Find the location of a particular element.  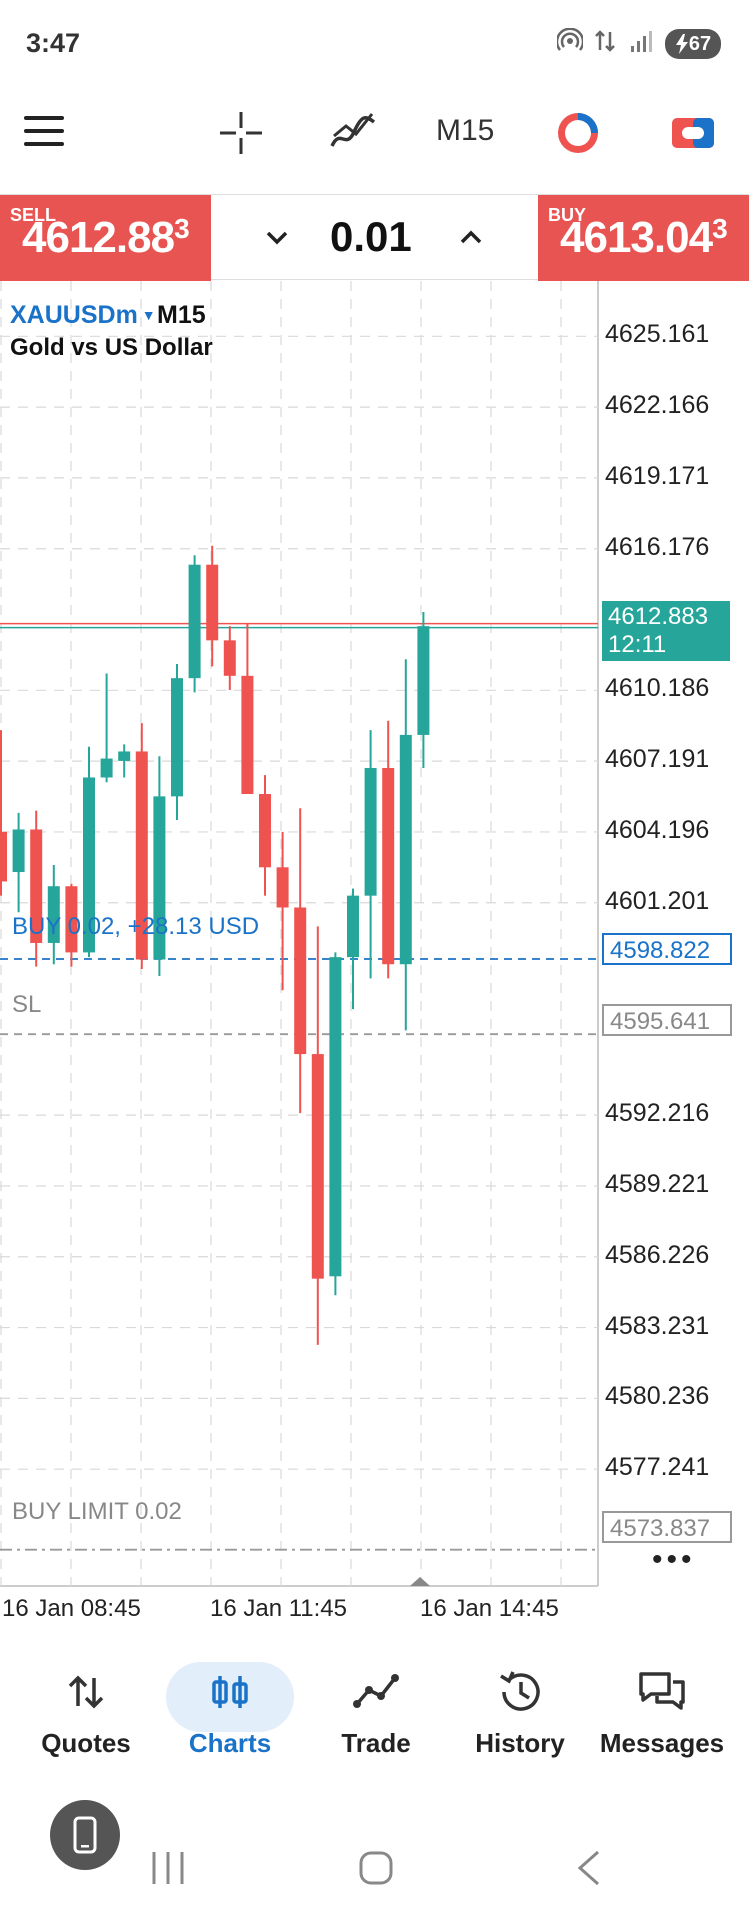

buy-limit-price-tag: 4573.837 is located at coordinates (667, 1527).